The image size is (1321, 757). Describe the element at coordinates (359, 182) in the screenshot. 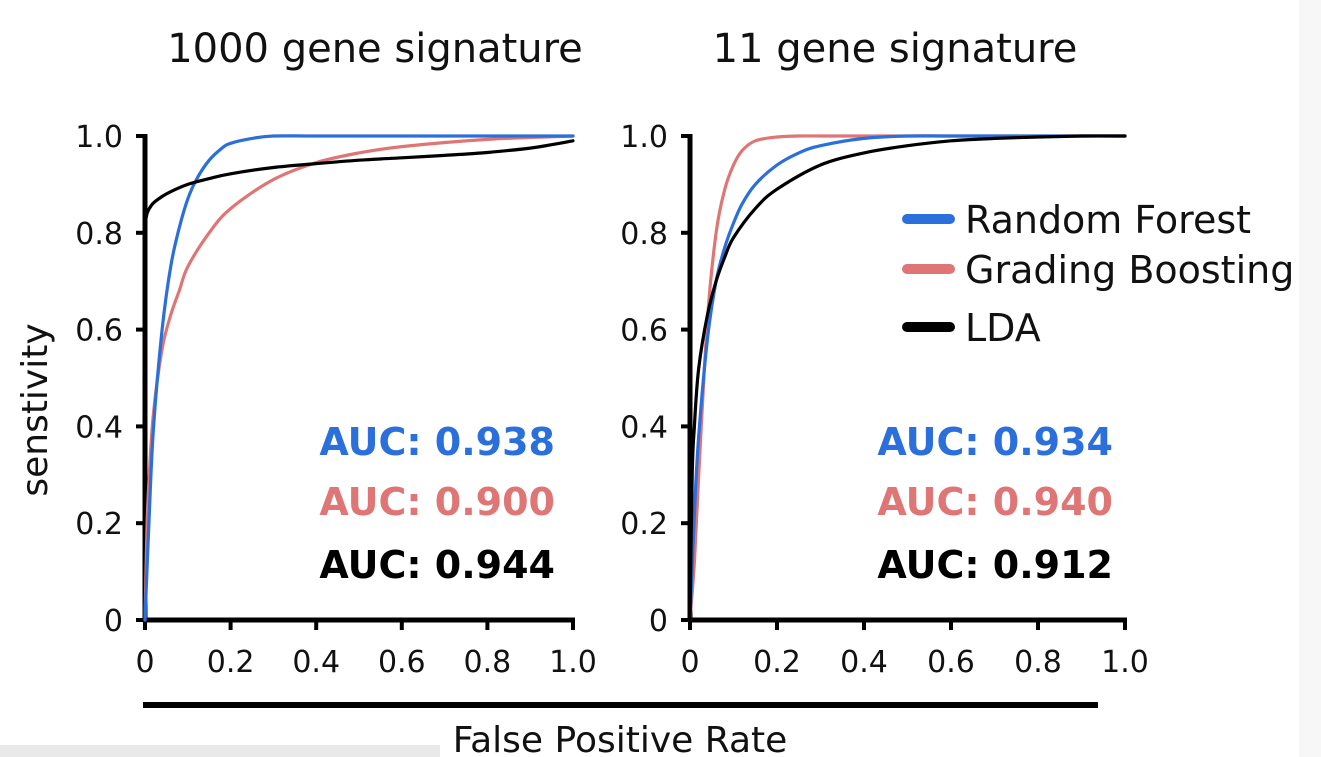

I see `roc-curve-lda` at that location.